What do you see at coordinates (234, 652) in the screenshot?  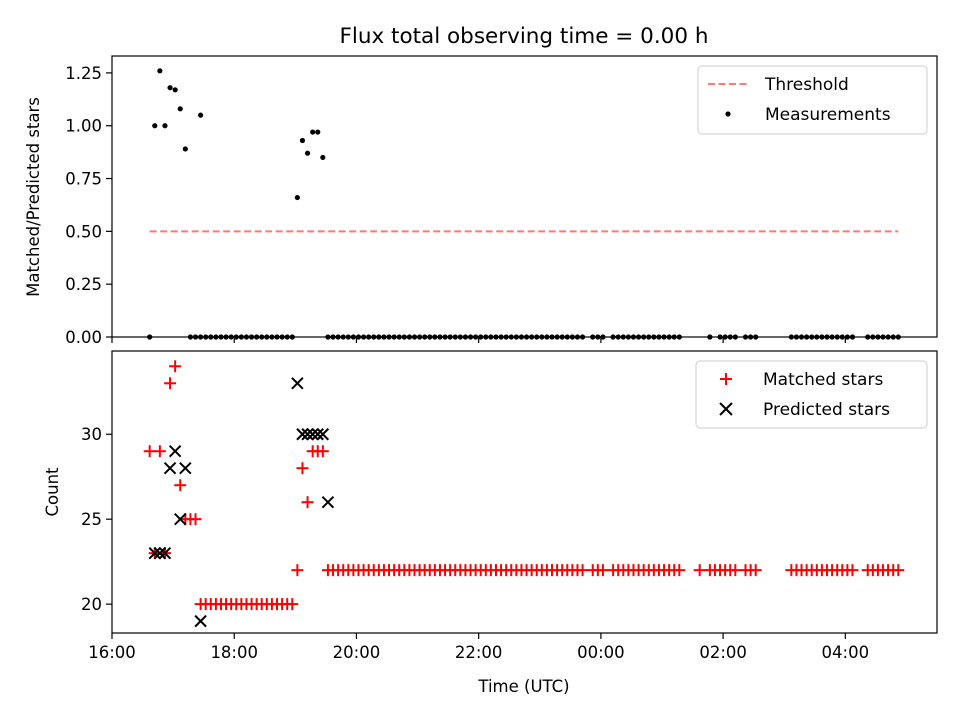 I see `counts-x-tick-label: 18:00` at bounding box center [234, 652].